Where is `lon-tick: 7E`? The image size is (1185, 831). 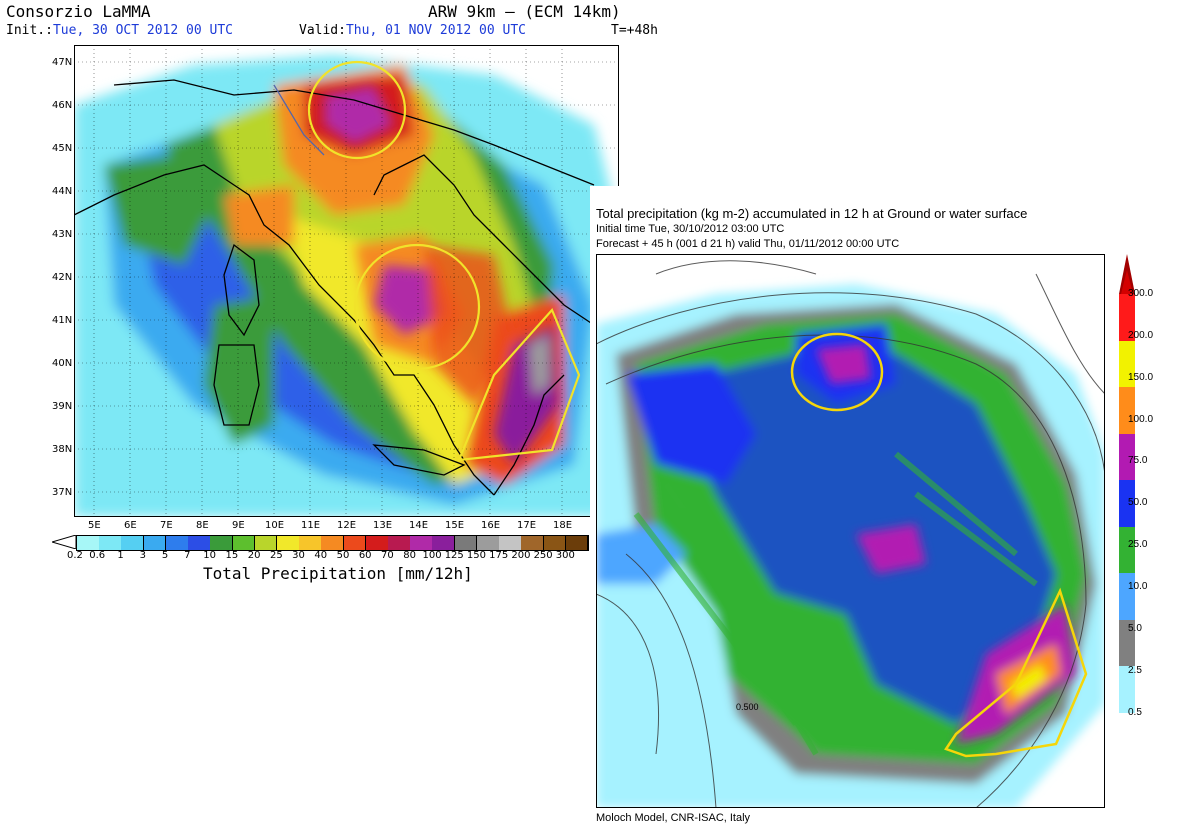 lon-tick: 7E is located at coordinates (166, 525).